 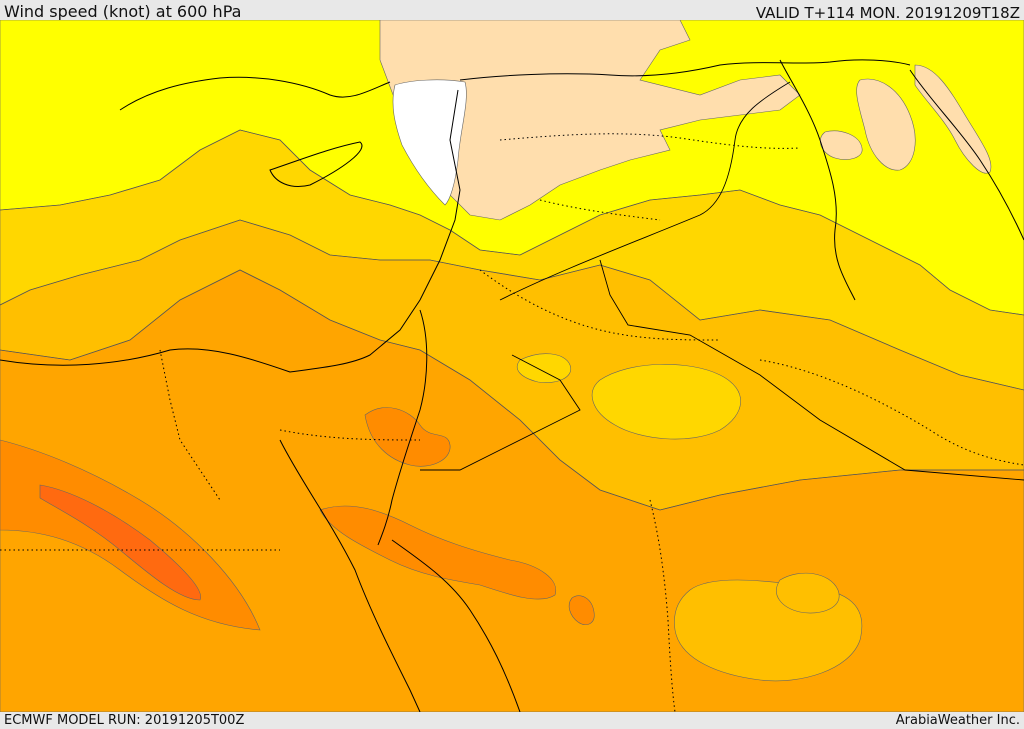 I want to click on valid-time: VALID T+114 MON. 20191209T18Z, so click(x=887, y=13).